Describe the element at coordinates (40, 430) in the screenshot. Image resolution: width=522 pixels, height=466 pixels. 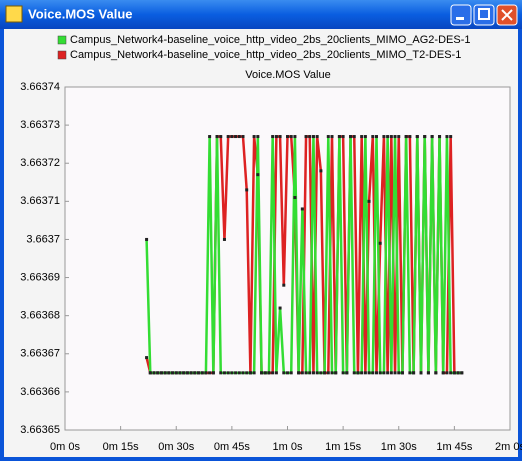
I see `y-tick-label: 3.66365` at that location.